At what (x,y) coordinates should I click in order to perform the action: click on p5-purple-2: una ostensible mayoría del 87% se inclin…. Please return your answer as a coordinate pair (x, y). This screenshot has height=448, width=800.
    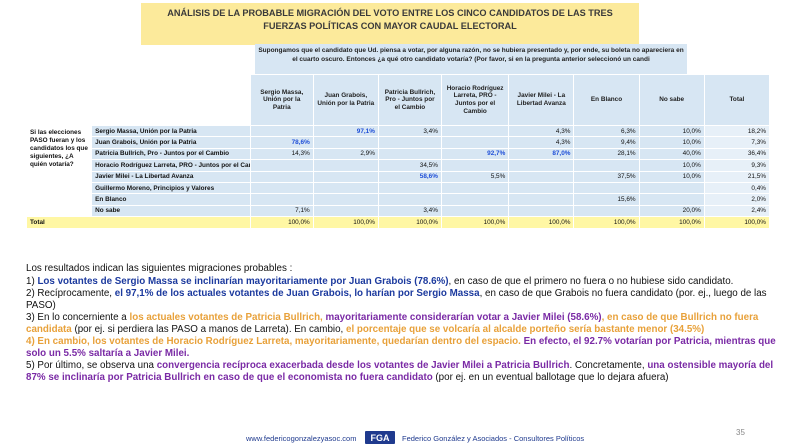
    Looking at the image, I should click on (400, 371).